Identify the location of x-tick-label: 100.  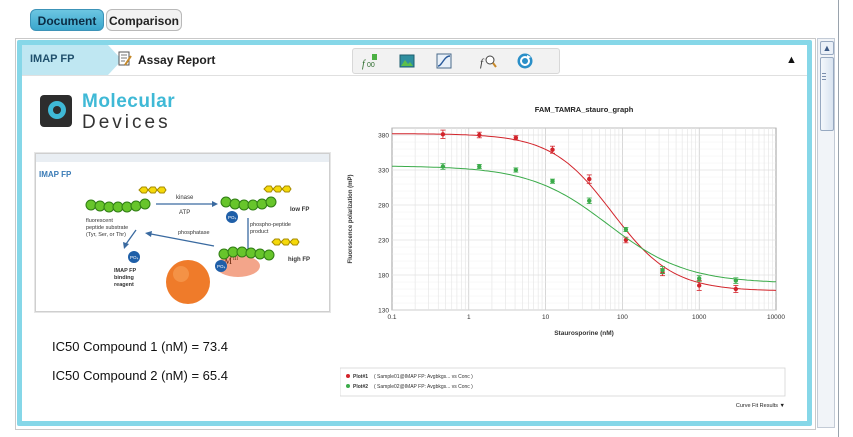
(622, 317).